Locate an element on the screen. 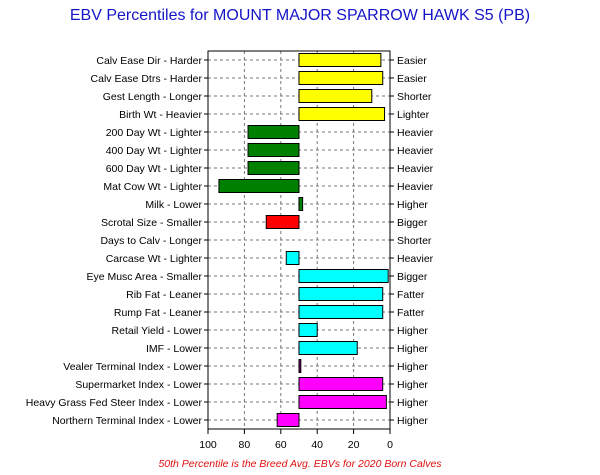 The height and width of the screenshot is (475, 600). category-label: Heavy Grass Fed Steer Index - Lower is located at coordinates (114, 403).